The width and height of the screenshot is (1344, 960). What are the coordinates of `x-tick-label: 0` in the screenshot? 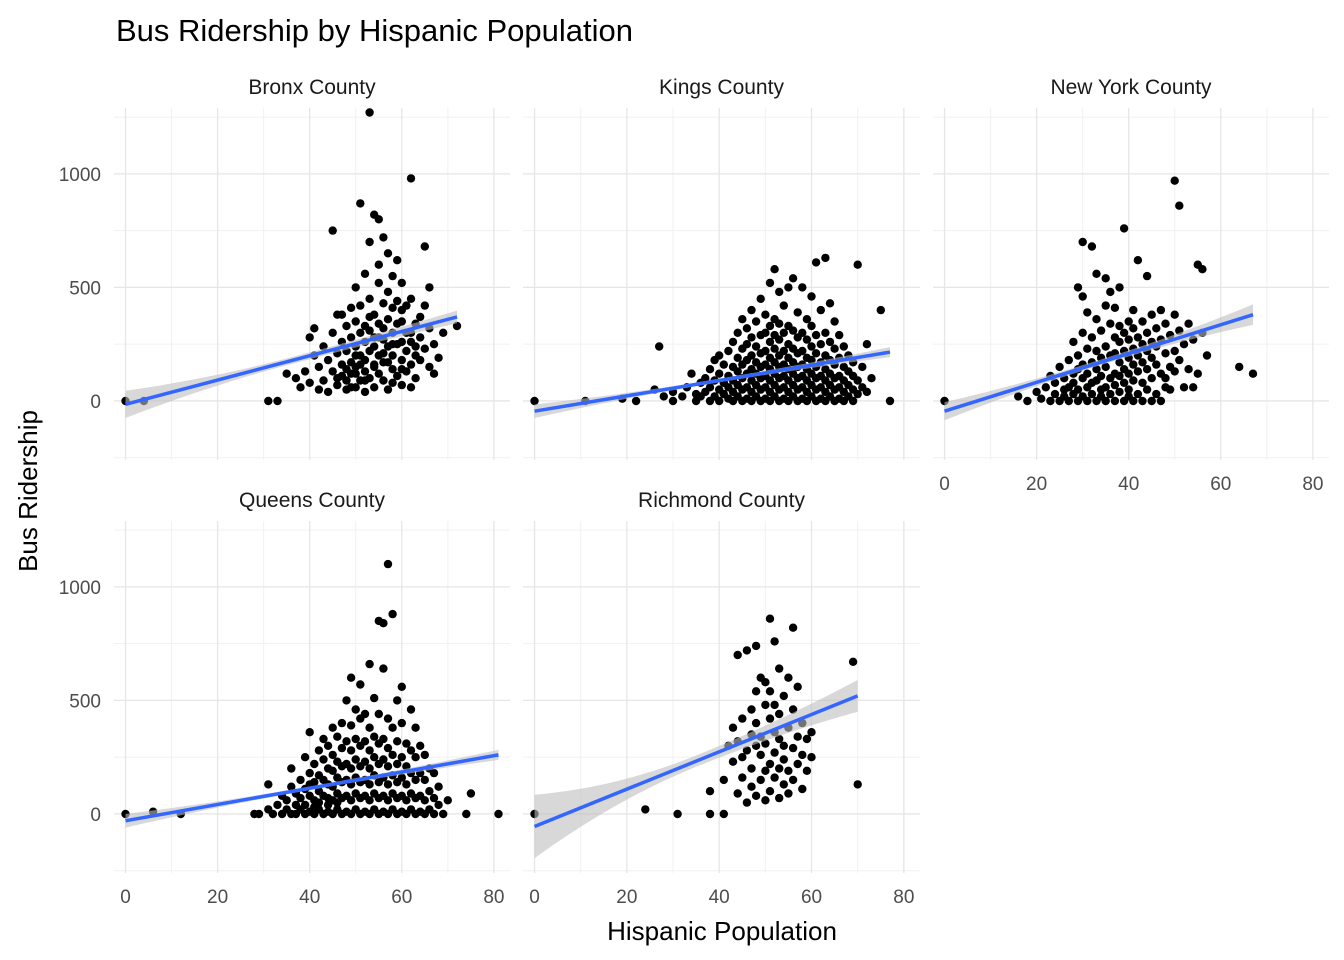 It's located at (534, 897).